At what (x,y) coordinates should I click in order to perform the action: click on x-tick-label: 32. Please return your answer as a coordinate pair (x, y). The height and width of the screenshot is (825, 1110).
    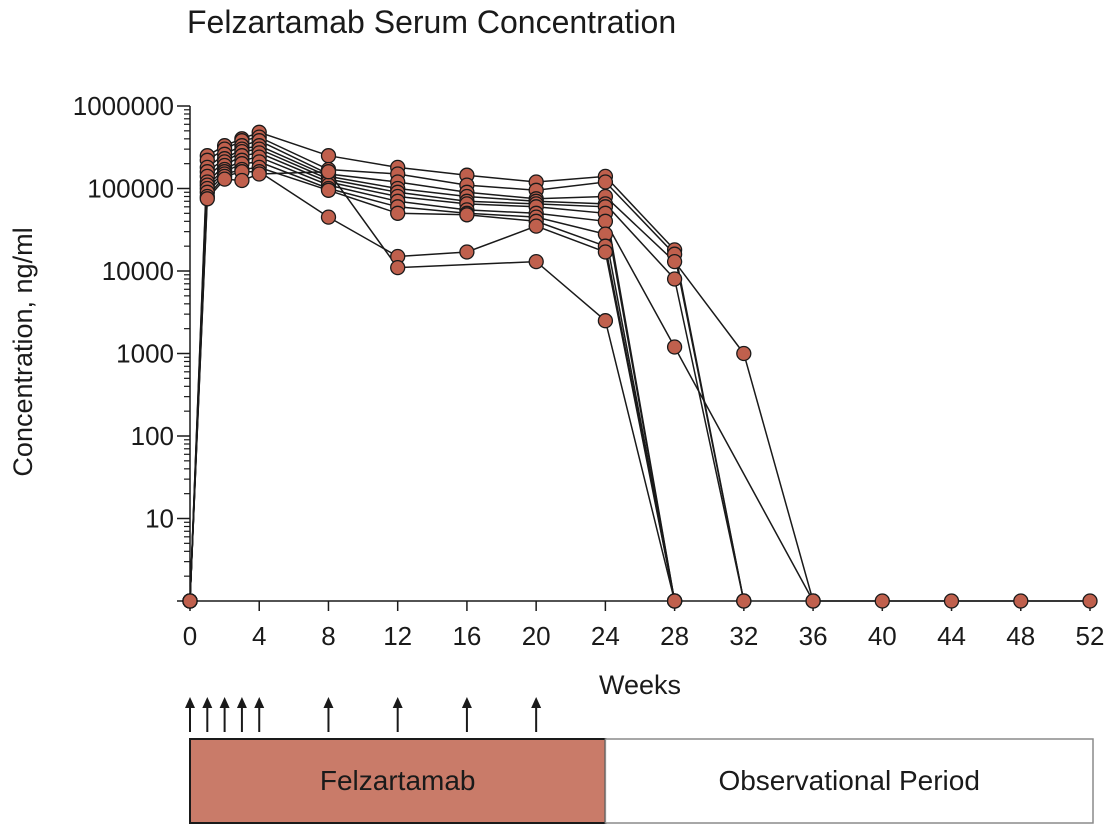
    Looking at the image, I should click on (743, 636).